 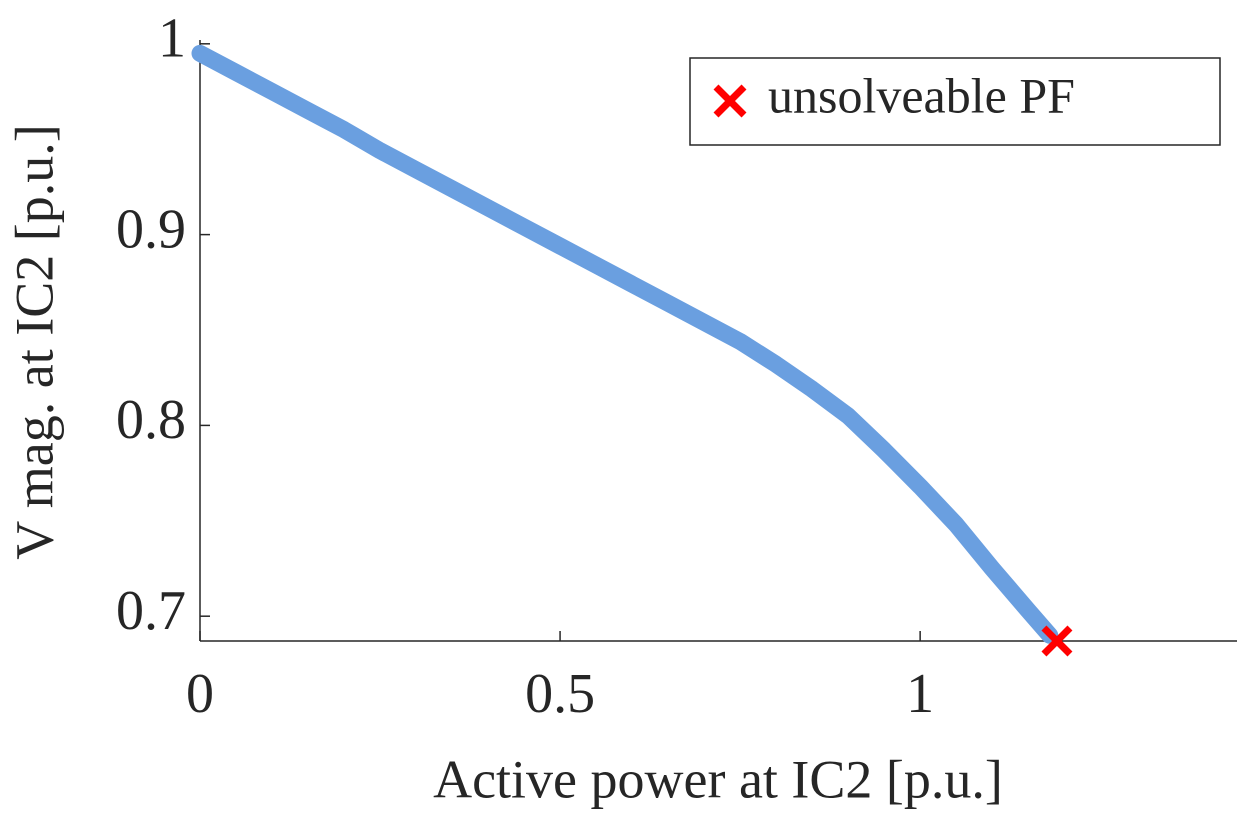 What do you see at coordinates (151, 420) in the screenshot?
I see `y-tick-label: 0.8` at bounding box center [151, 420].